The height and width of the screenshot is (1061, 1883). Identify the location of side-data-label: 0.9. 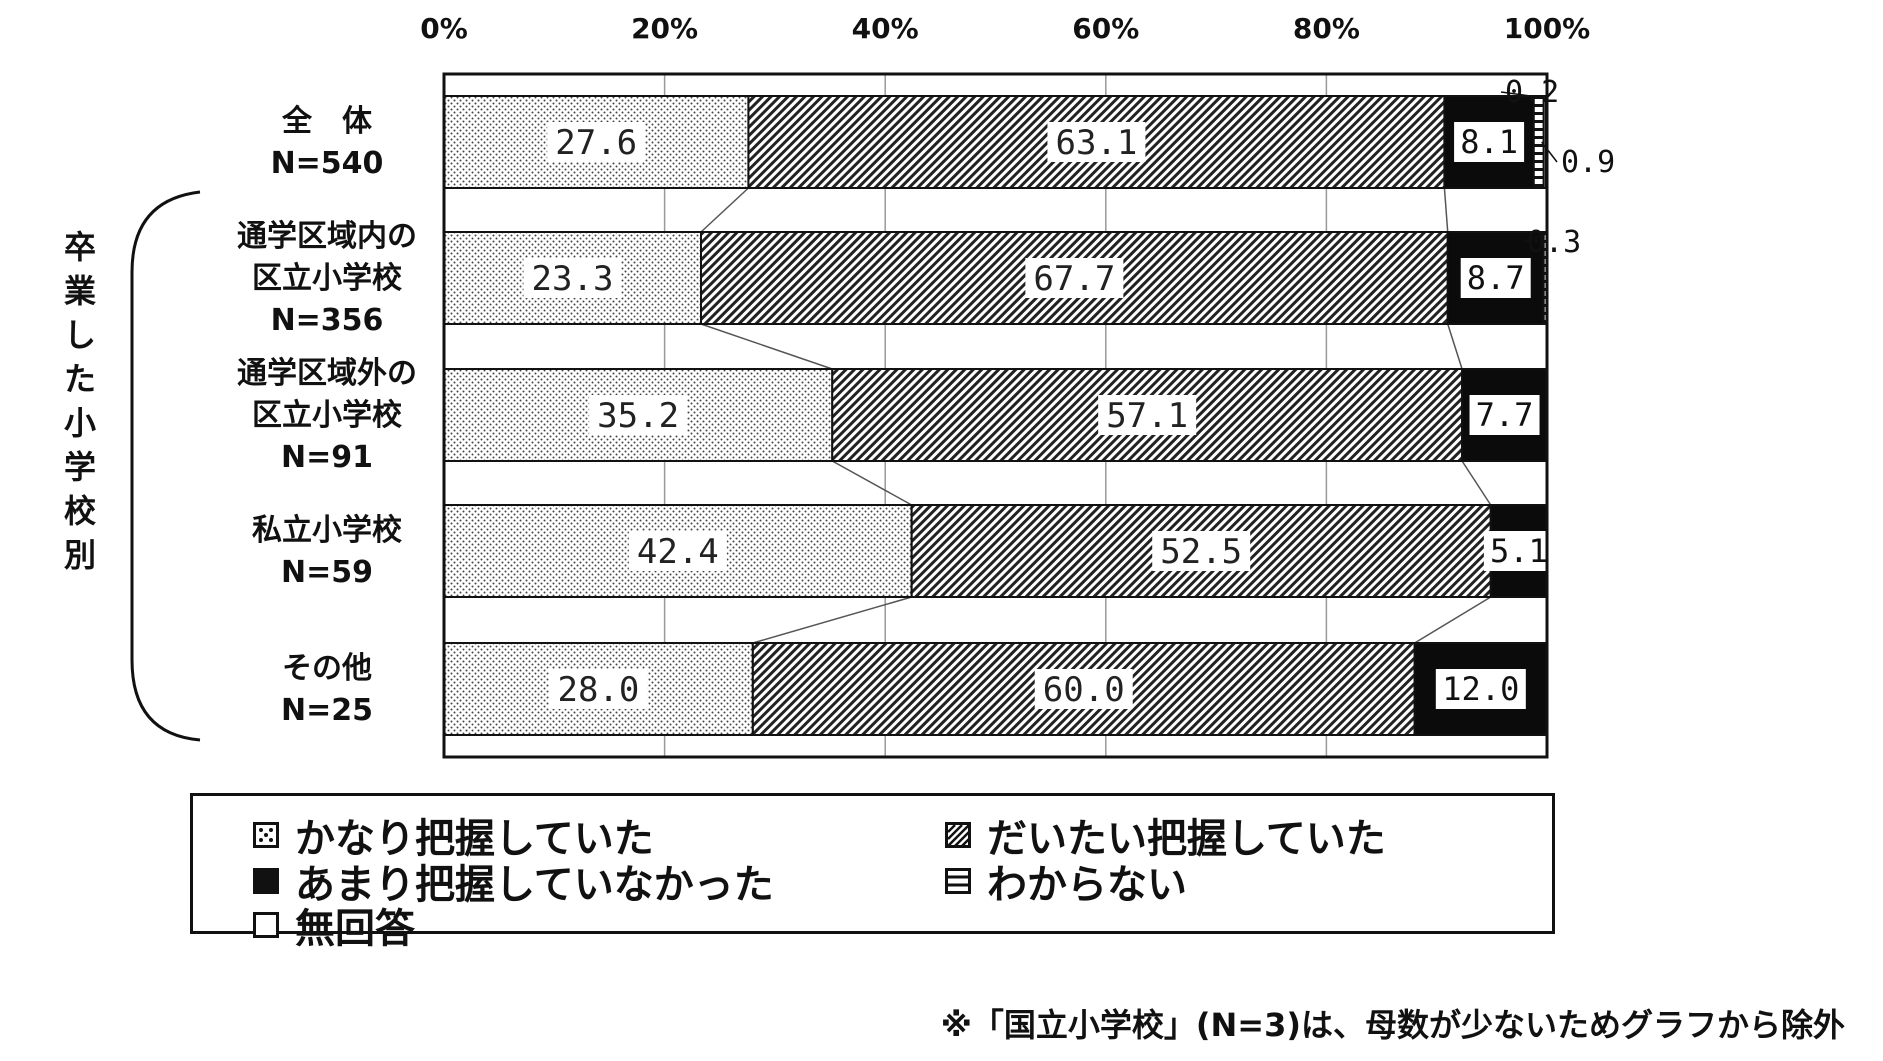
(1588, 162).